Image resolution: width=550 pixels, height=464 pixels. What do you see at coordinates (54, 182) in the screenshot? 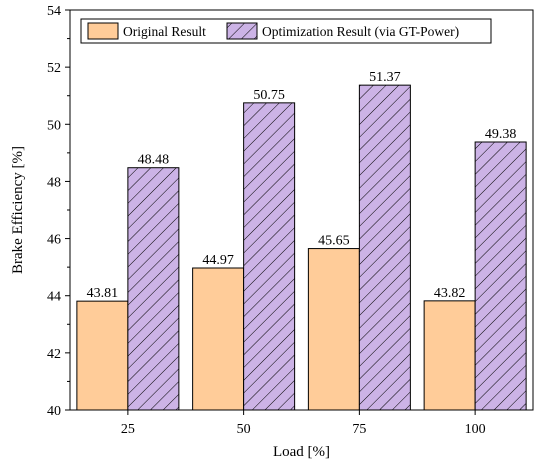
I see `y-tick-label: 48` at bounding box center [54, 182].